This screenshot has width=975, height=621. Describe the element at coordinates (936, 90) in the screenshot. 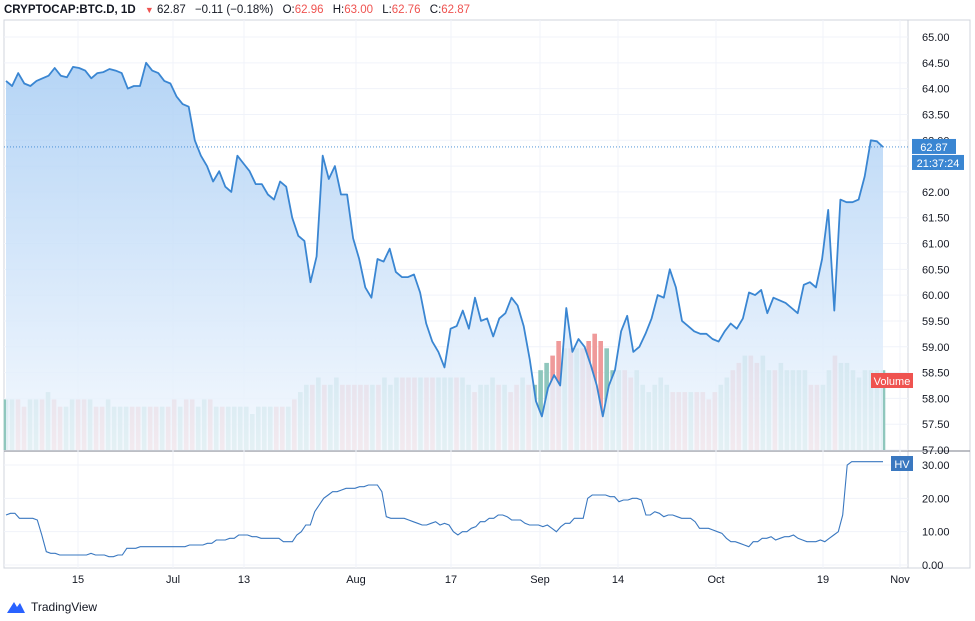

I see `price-tick-label: 64.00` at that location.